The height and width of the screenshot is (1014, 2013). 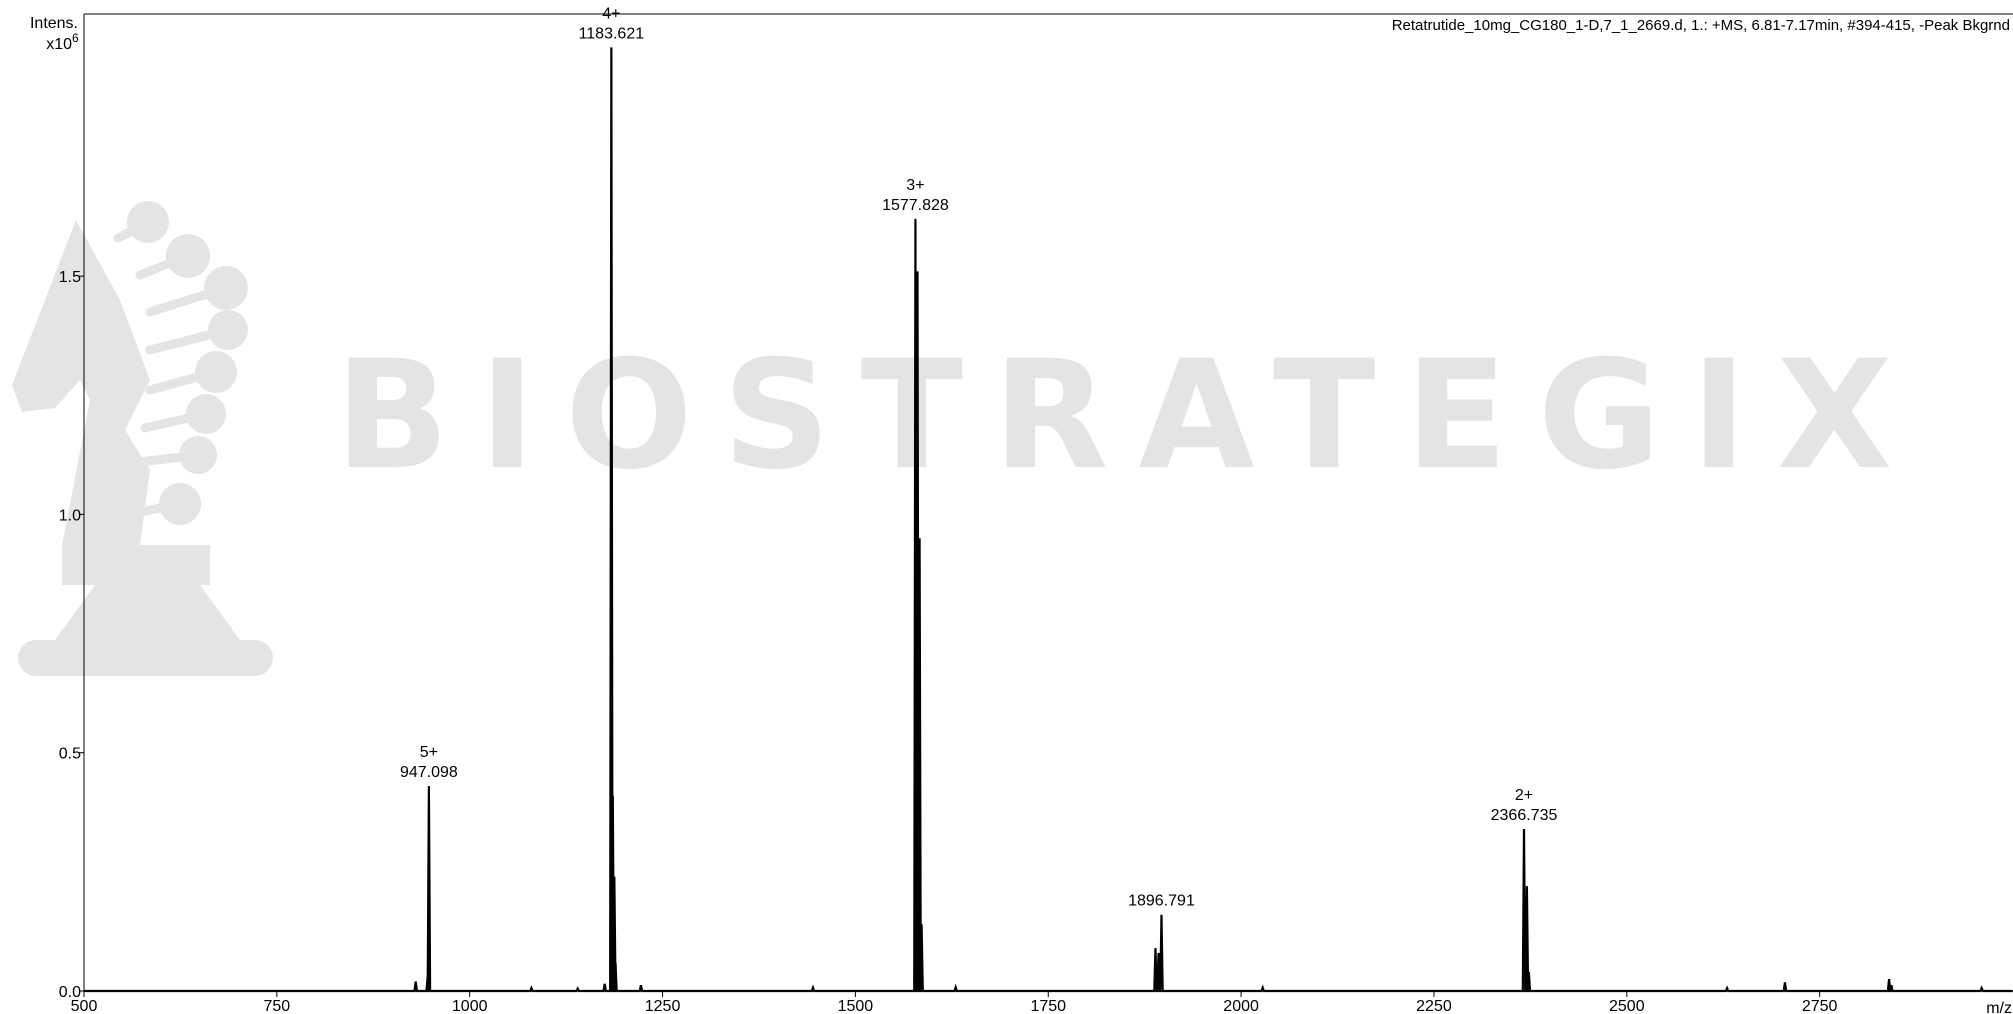 What do you see at coordinates (1524, 815) in the screenshot?
I see `peak-mz-label: 2366.735` at bounding box center [1524, 815].